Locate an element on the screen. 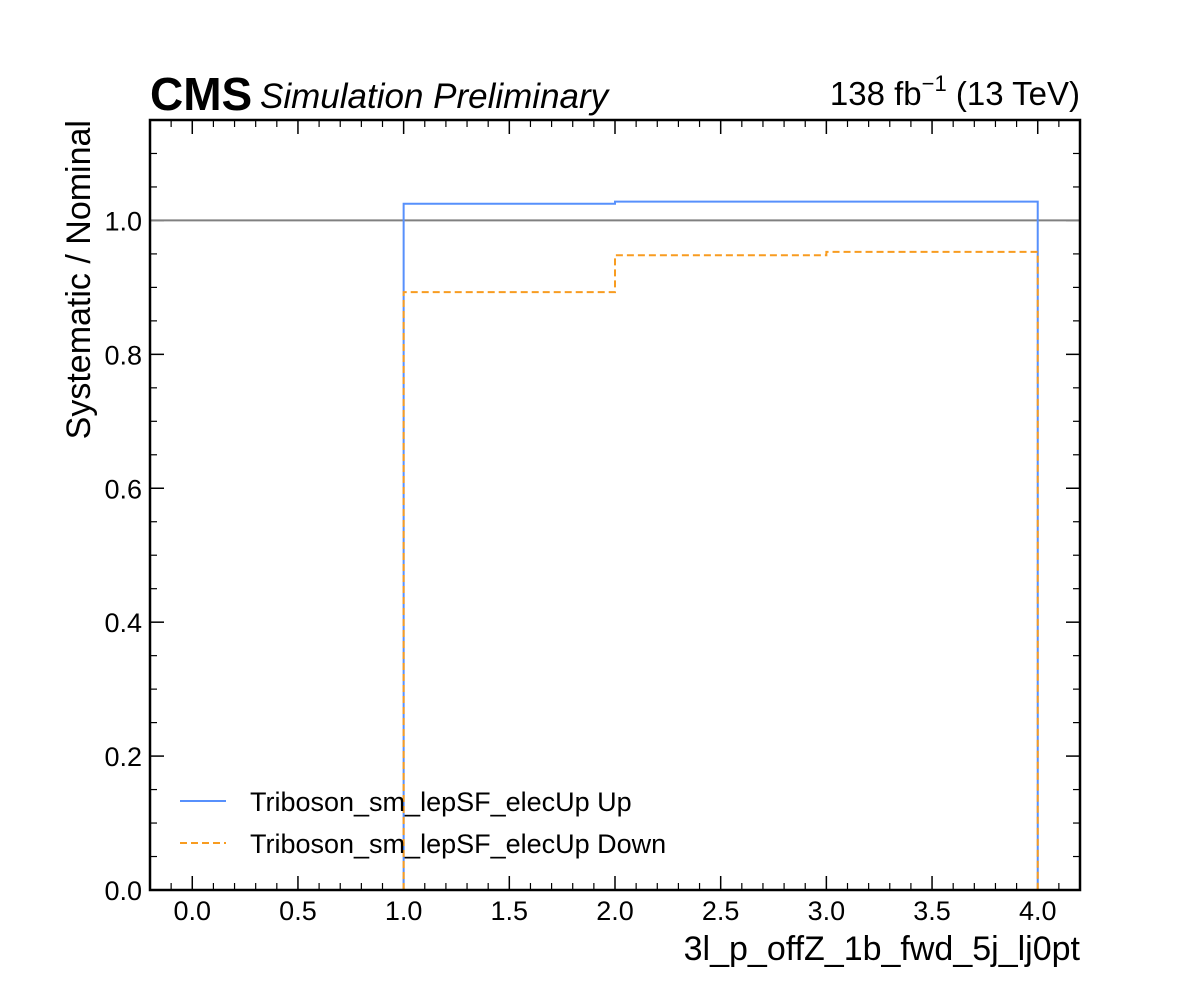 The width and height of the screenshot is (1200, 1000). x-tick-label: 4.0 is located at coordinates (1038, 911).